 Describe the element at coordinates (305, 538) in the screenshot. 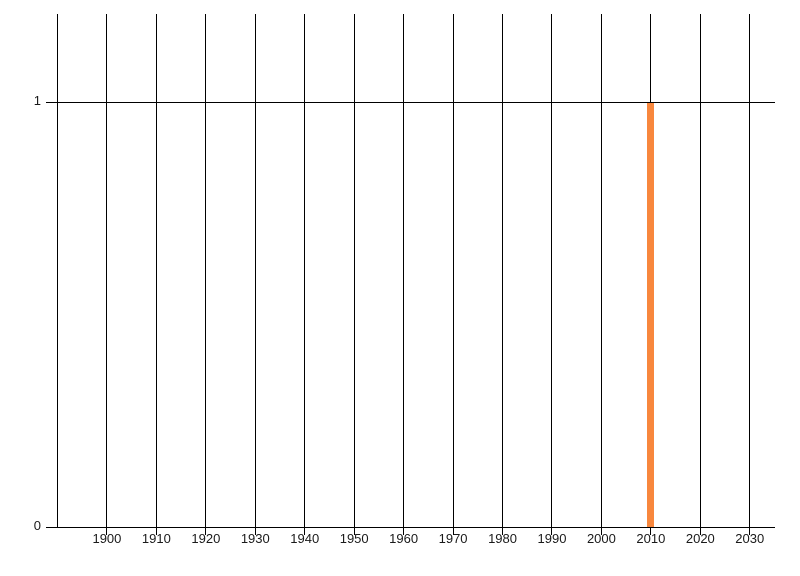

I see `x-tick-label: 1940` at that location.